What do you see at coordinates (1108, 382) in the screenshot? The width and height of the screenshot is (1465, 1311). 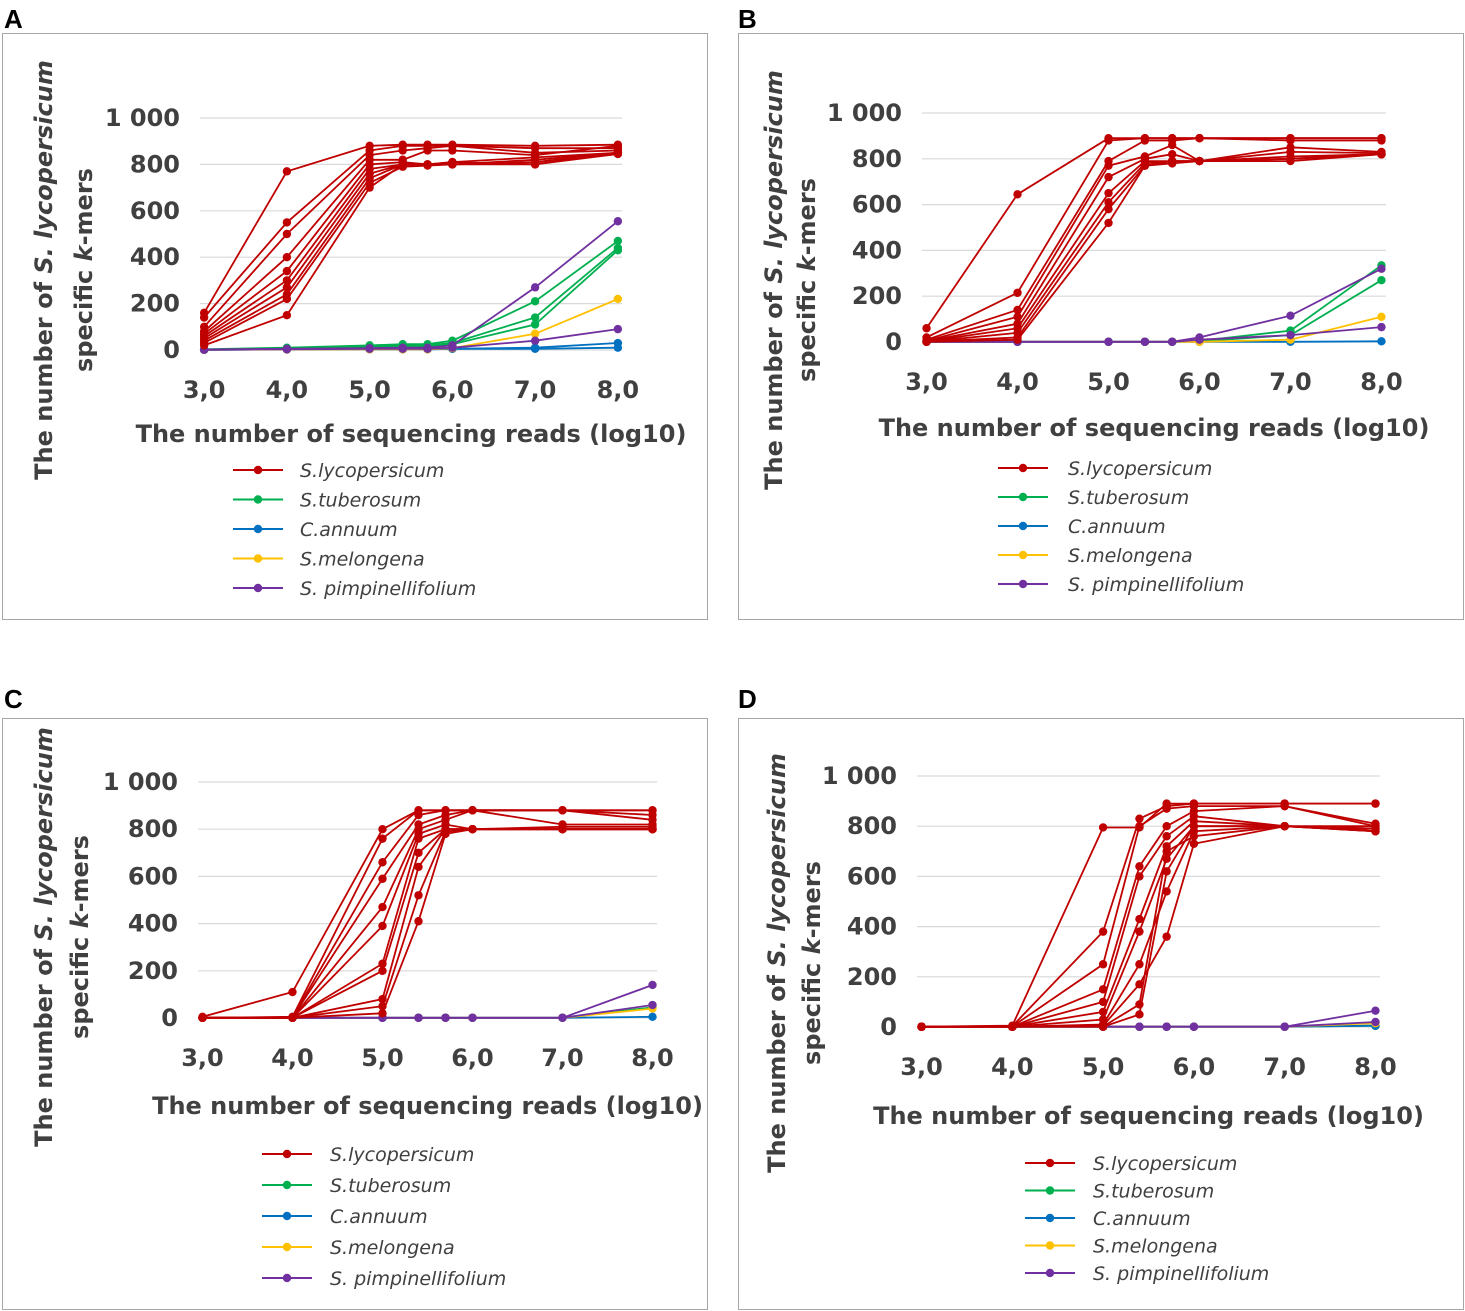 I see `x-tick-label: 5,0` at bounding box center [1108, 382].